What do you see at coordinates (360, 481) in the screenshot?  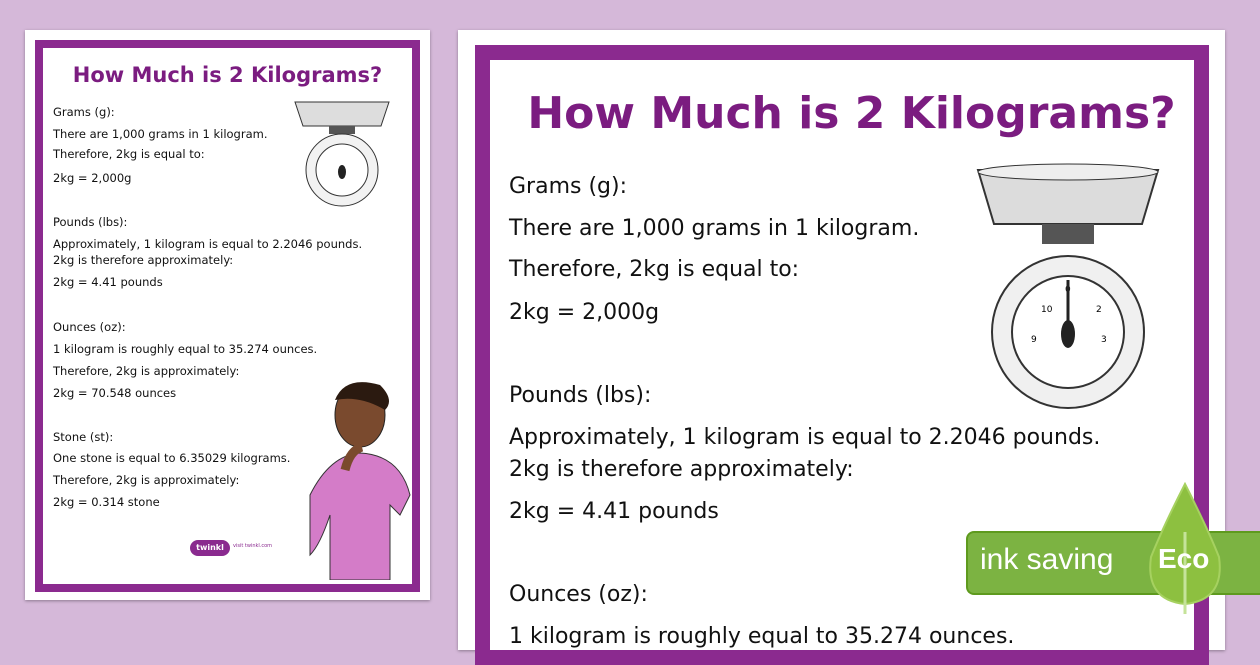 I see `thinking-boy-illustration` at bounding box center [360, 481].